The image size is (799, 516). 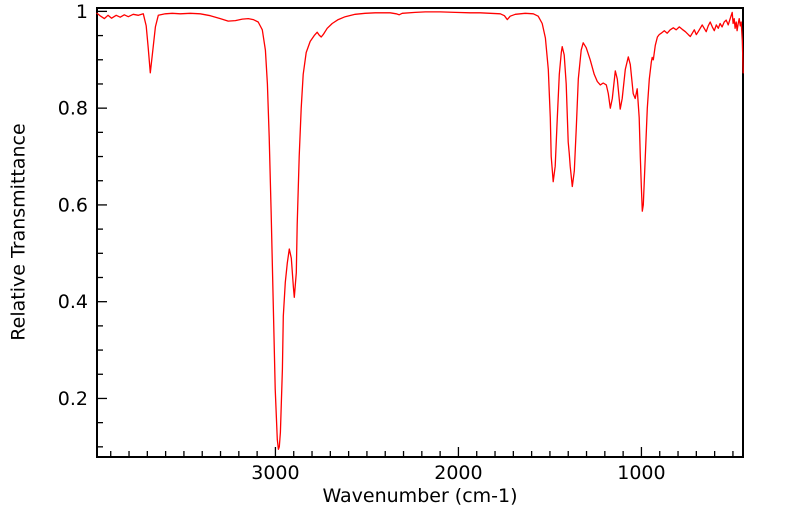 I want to click on x-axis-label: Wavenumber (cm-1), so click(x=420, y=496).